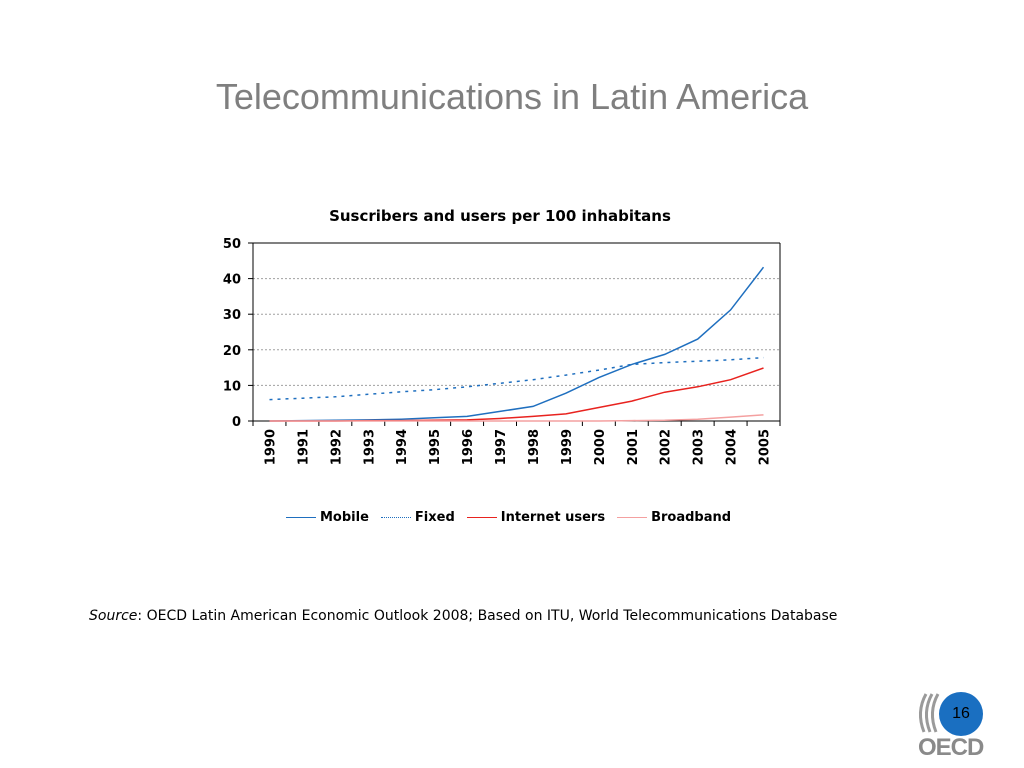 The height and width of the screenshot is (768, 1024). I want to click on x-tick-label: 2003, so click(699, 447).